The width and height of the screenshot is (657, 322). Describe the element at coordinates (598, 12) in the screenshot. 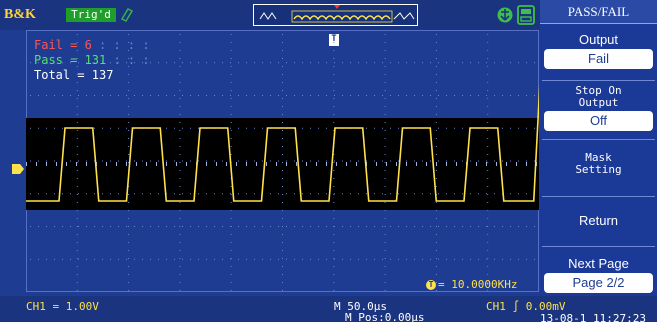

I see `menu-title: PASS/FAIL` at that location.